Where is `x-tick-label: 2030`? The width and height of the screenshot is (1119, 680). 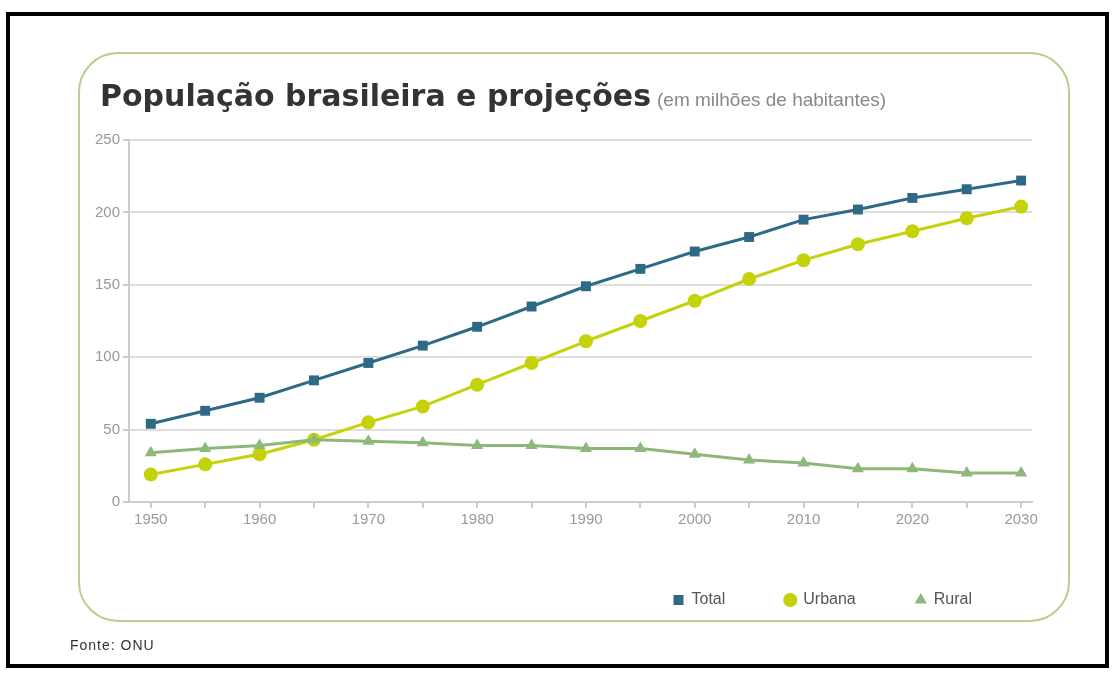
x-tick-label: 2030 is located at coordinates (1021, 519).